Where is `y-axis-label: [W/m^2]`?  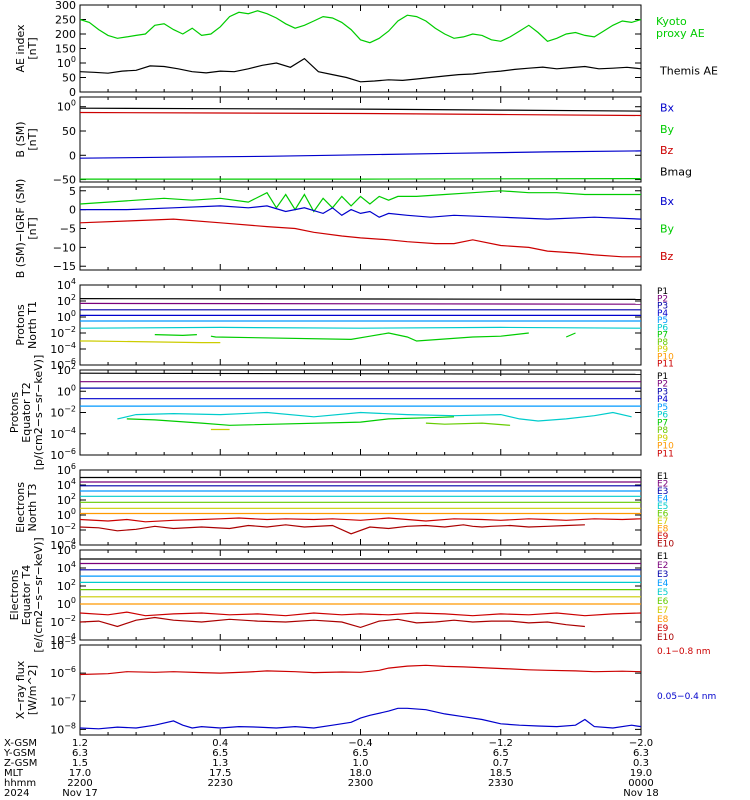 y-axis-label: [W/m^2] is located at coordinates (32, 690).